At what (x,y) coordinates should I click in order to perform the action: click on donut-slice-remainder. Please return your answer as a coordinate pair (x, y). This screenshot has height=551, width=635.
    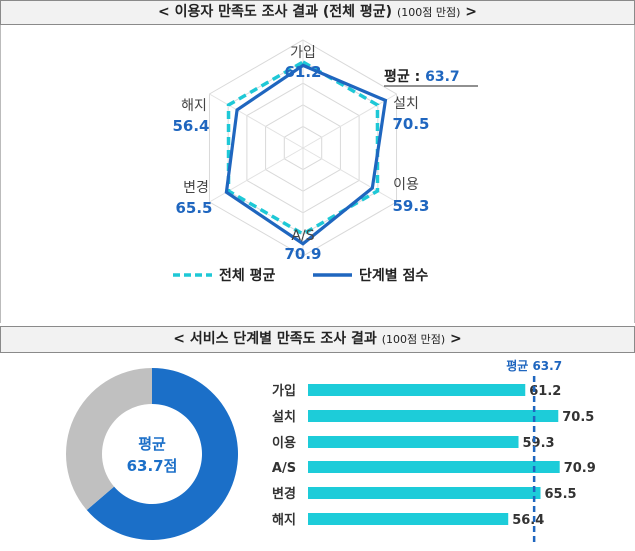
    Looking at the image, I should click on (109, 439).